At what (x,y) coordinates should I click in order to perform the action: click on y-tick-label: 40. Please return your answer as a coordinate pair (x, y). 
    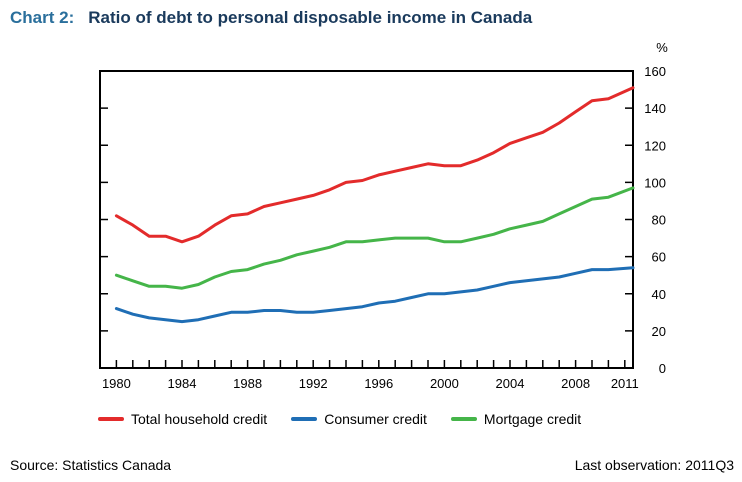
    Looking at the image, I should click on (659, 294).